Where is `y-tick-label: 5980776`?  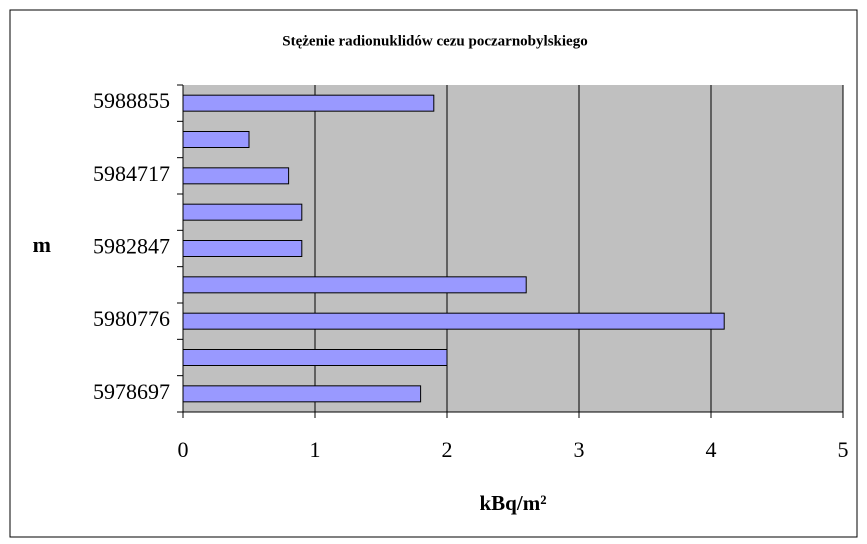
y-tick-label: 5980776 is located at coordinates (131, 318).